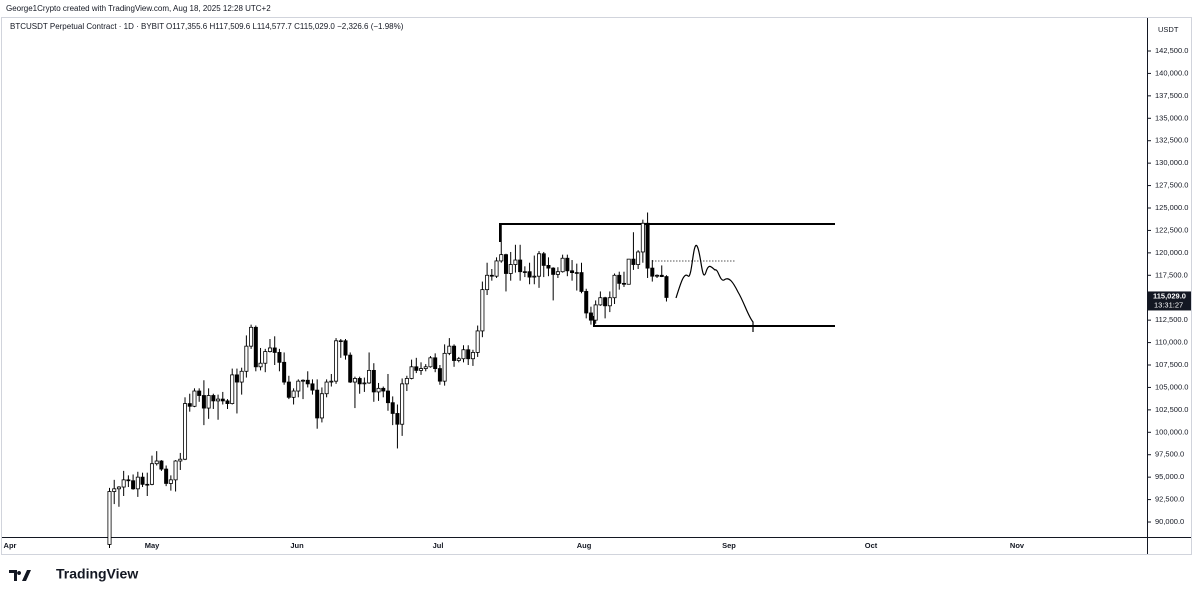 This screenshot has width=1199, height=594. I want to click on y-tick-label: 125,000.0, so click(1171, 207).